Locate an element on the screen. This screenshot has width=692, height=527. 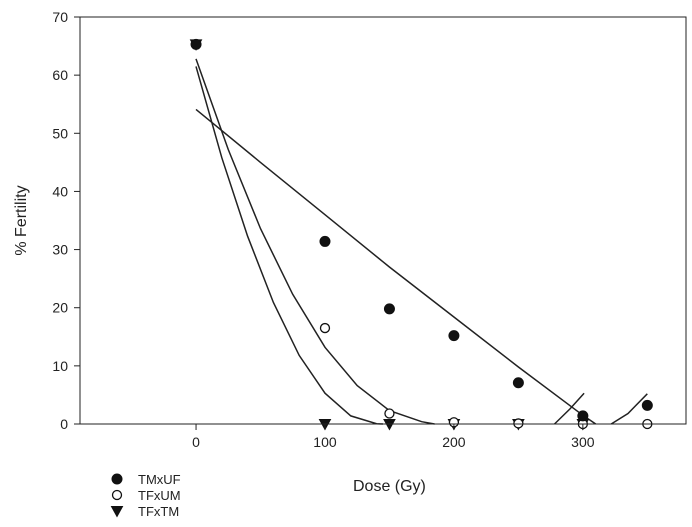
x-tick-label: 0 is located at coordinates (196, 442).